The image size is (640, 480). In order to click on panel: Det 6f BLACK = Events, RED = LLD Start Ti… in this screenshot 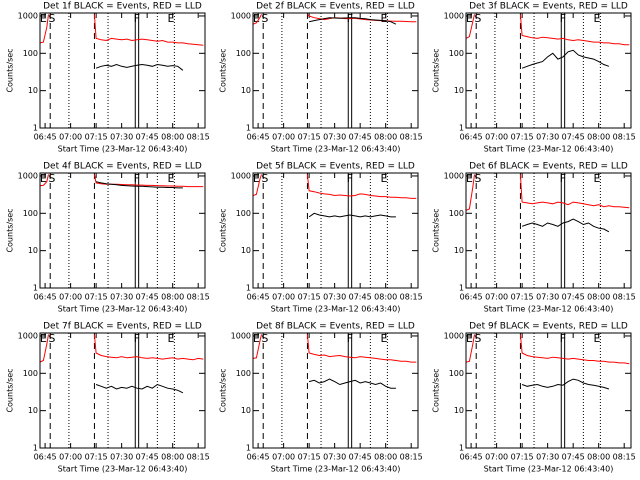, I will do `click(534, 238)`.